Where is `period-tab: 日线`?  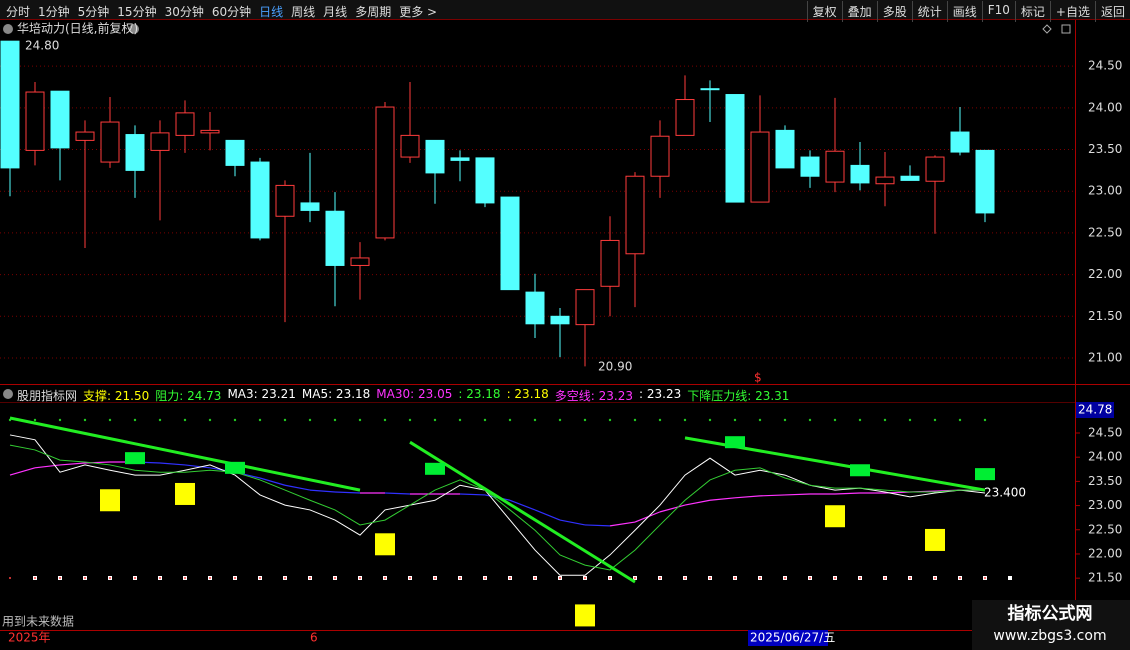
period-tab: 日线 is located at coordinates (271, 12).